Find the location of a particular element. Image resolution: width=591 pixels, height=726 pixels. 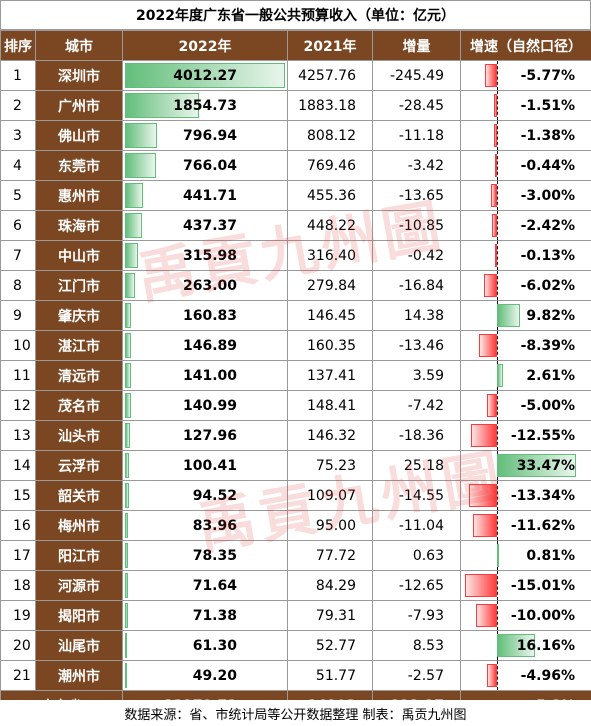

value-2022: 127.96 is located at coordinates (209, 435).